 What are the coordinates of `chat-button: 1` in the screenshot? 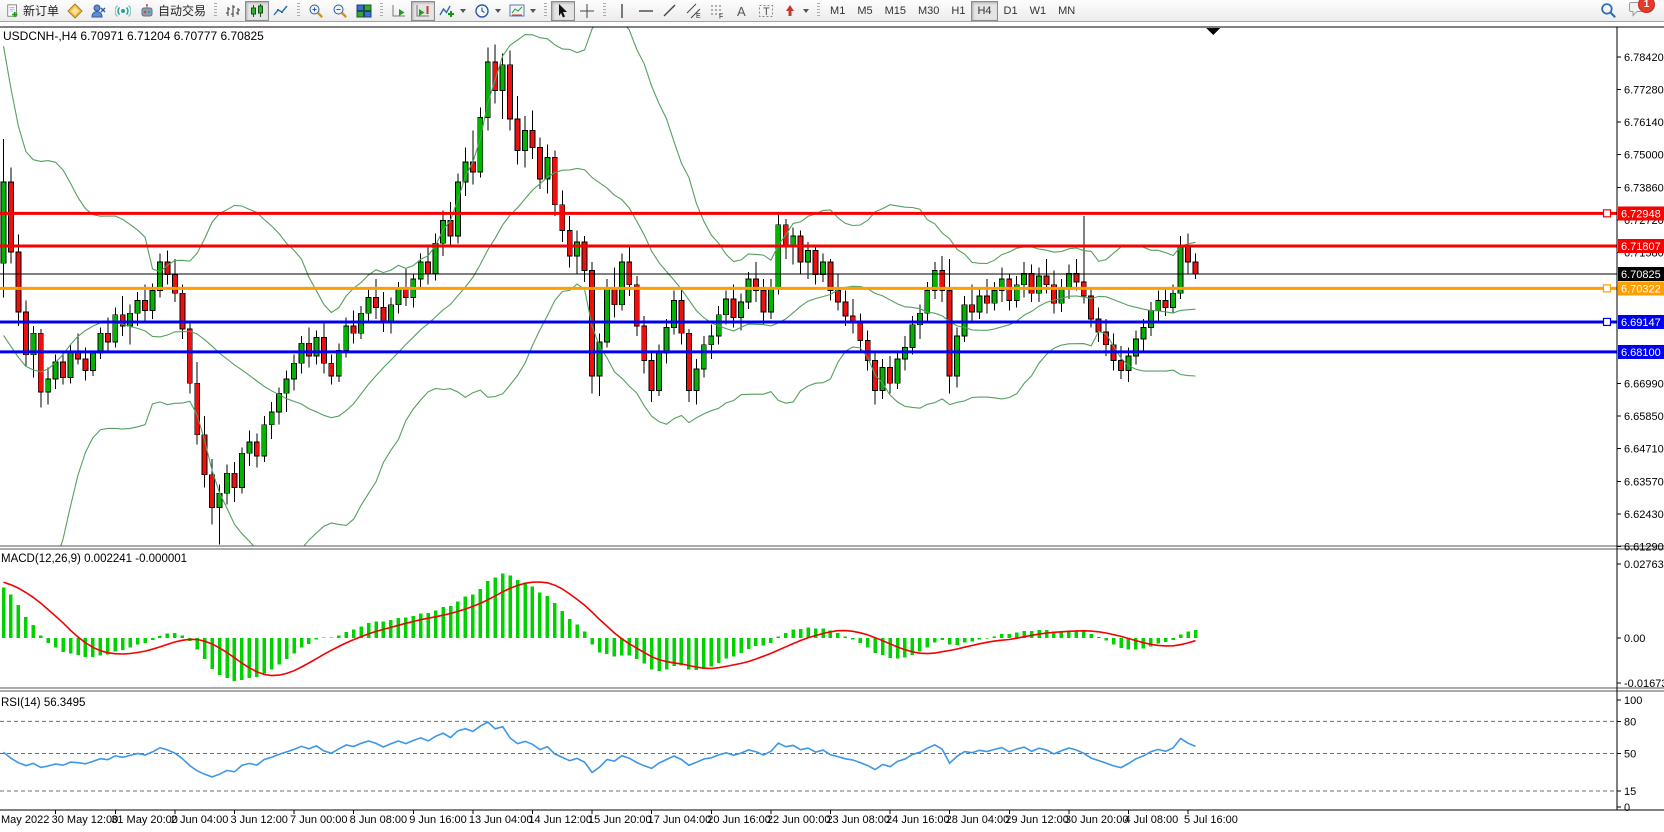 It's located at (1642, 11).